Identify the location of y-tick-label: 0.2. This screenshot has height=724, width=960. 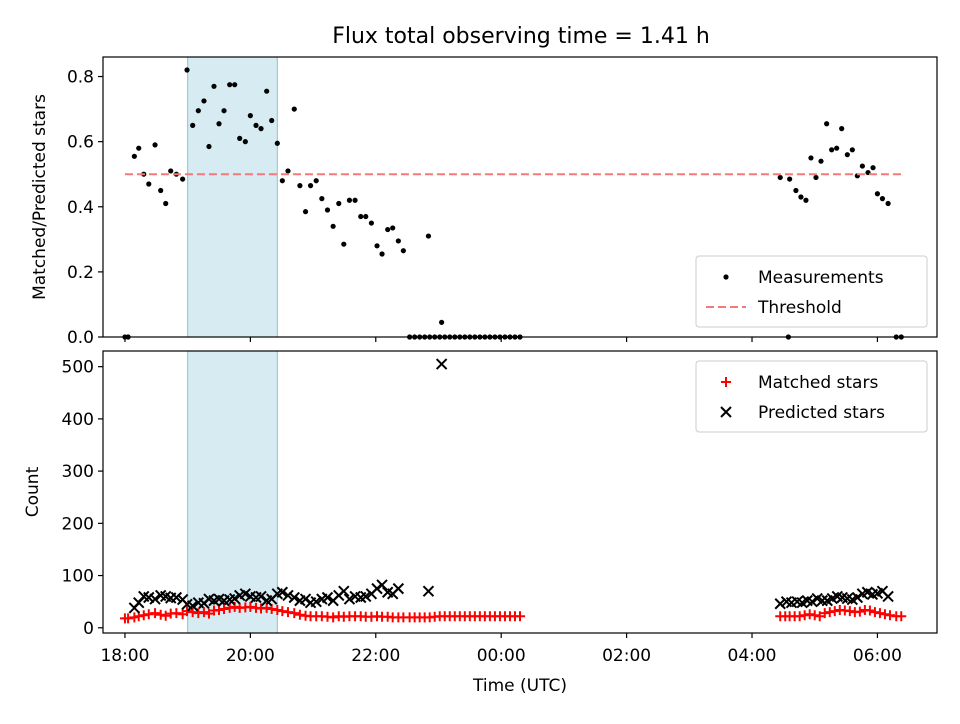
(80, 273).